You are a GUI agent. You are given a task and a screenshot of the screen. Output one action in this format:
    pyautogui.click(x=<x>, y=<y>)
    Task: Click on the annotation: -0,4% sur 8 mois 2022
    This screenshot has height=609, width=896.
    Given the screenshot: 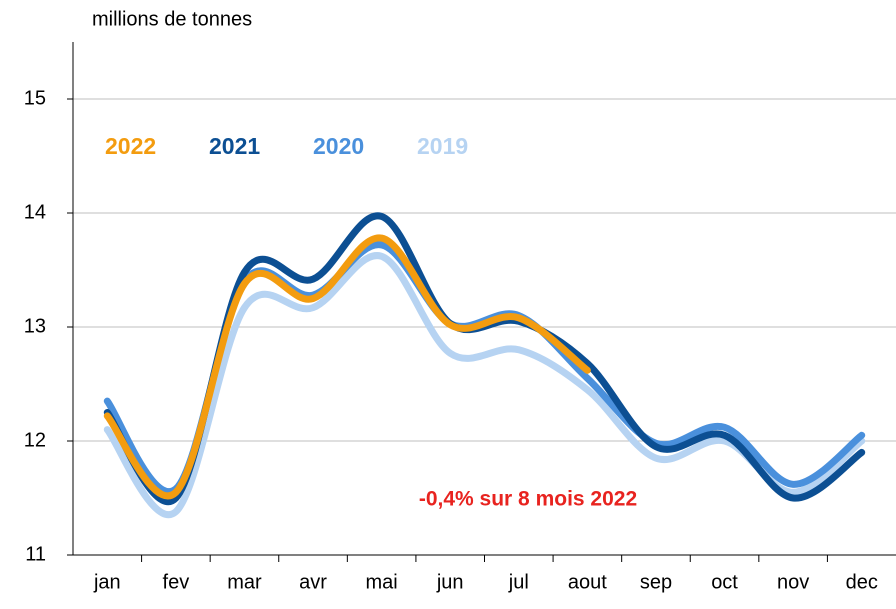 What is the action you would take?
    pyautogui.click(x=528, y=499)
    